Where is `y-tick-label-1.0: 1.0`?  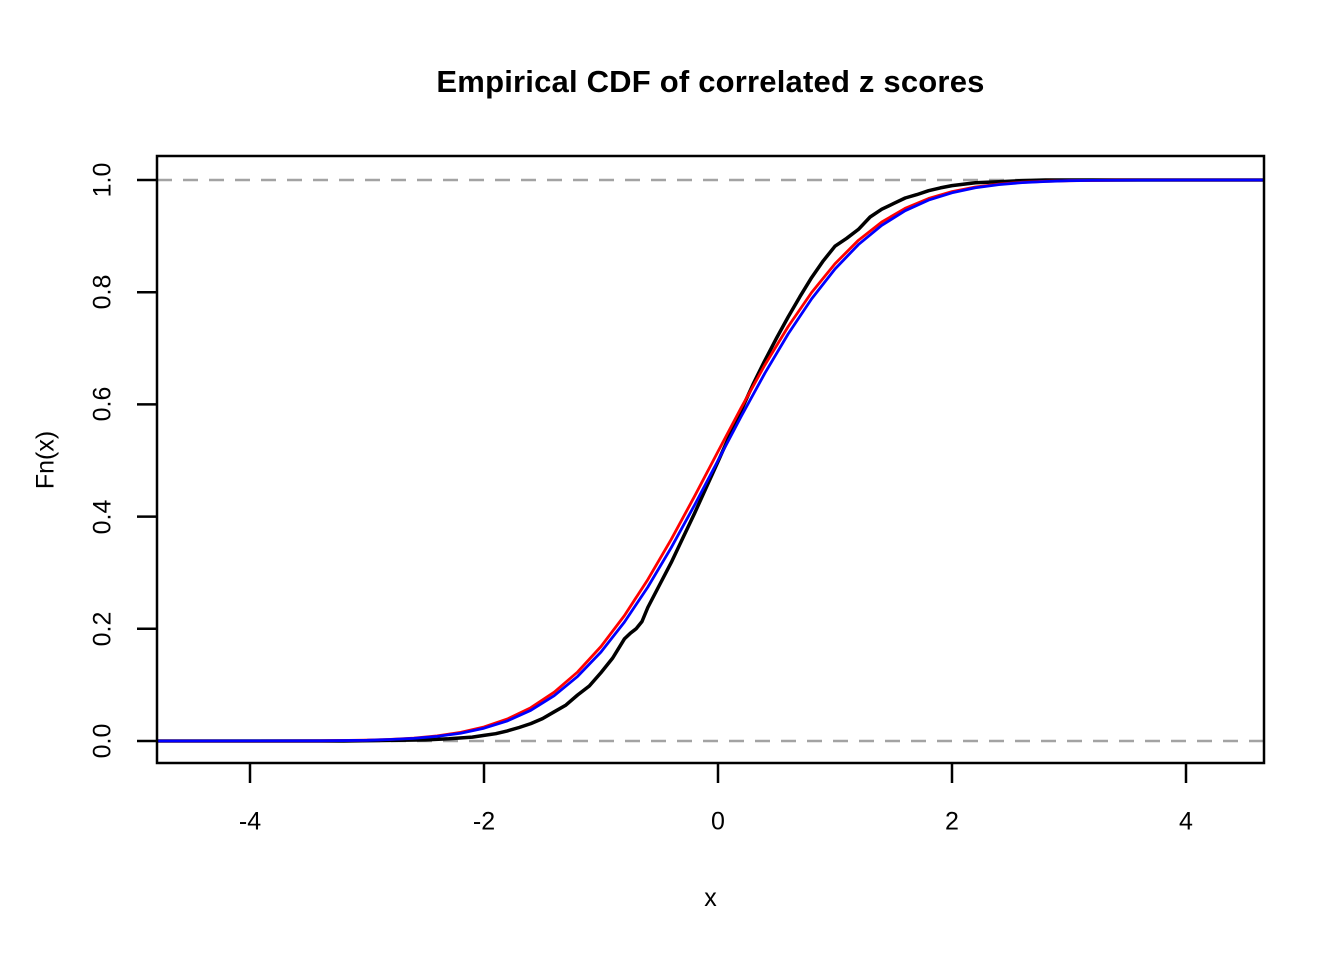
y-tick-label-1.0: 1.0 is located at coordinates (102, 180).